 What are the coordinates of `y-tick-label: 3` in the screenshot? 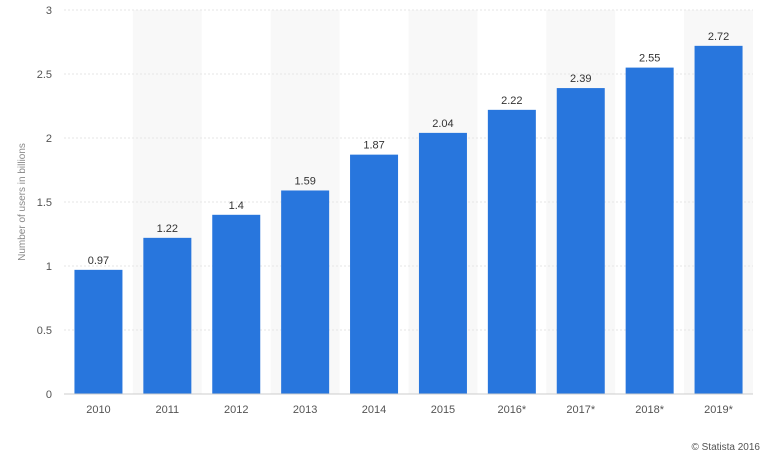 It's located at (49, 11).